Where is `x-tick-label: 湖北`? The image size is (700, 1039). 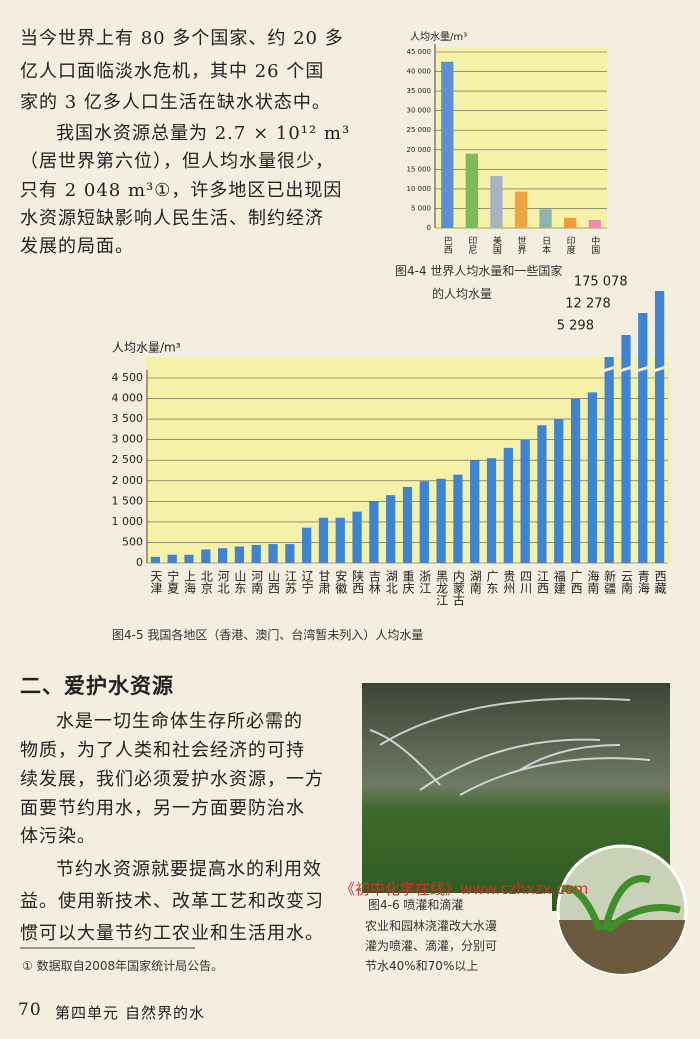 x-tick-label: 湖北 is located at coordinates (391, 582).